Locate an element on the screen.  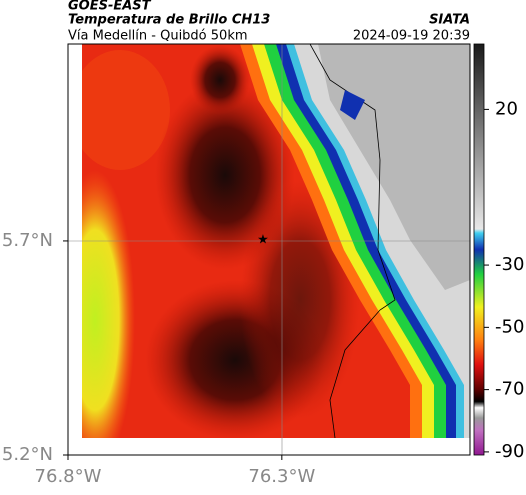
colorbar-tick-label: -70 is located at coordinates (509, 389).